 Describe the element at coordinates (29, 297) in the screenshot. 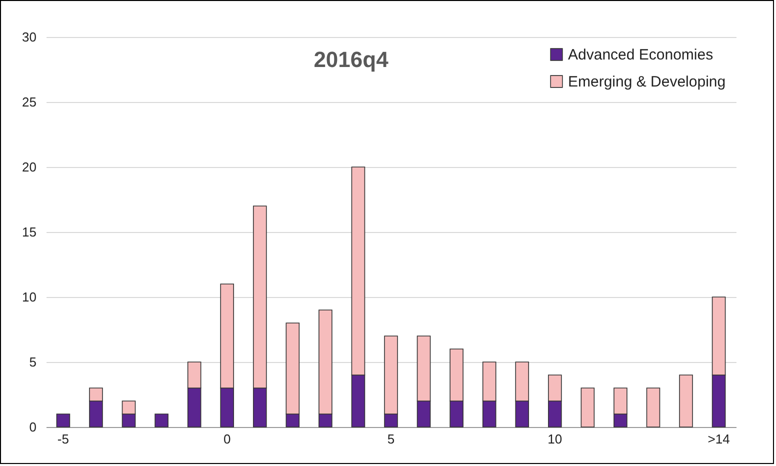

I see `y-tick-label: 10` at that location.